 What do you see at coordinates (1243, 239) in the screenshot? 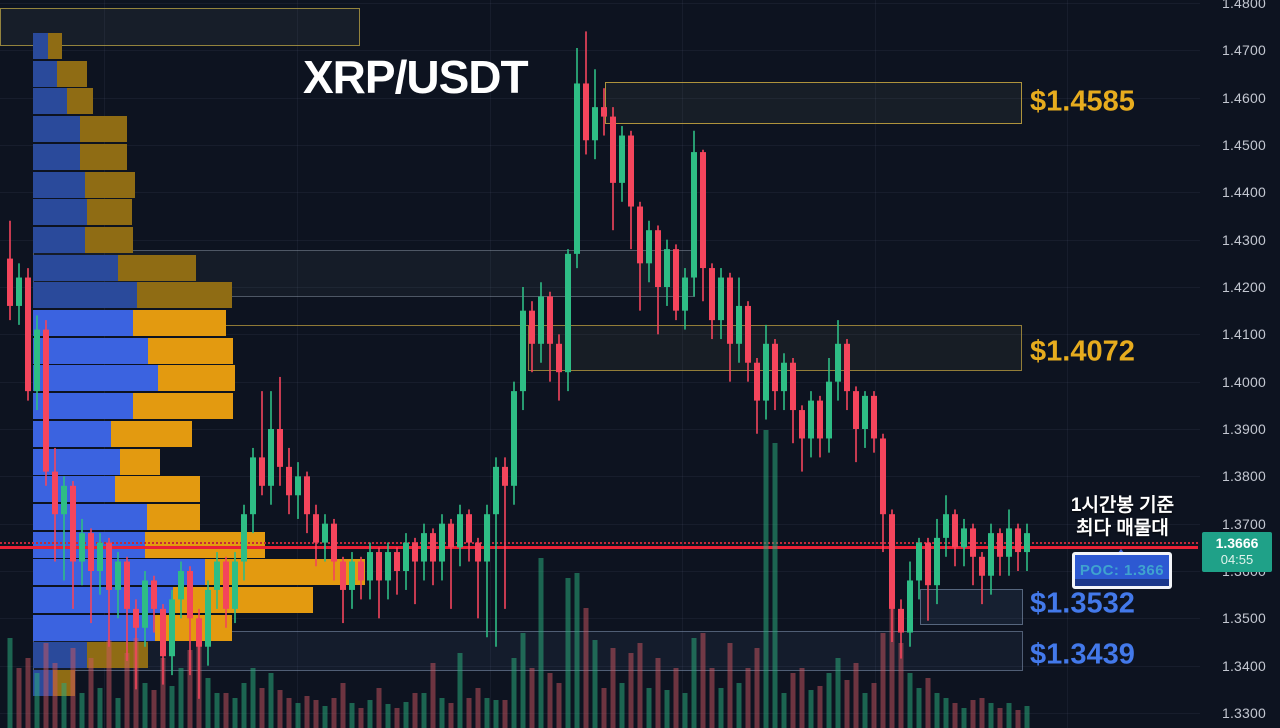
I see `price-axis-tick: 1.4300` at bounding box center [1243, 239].